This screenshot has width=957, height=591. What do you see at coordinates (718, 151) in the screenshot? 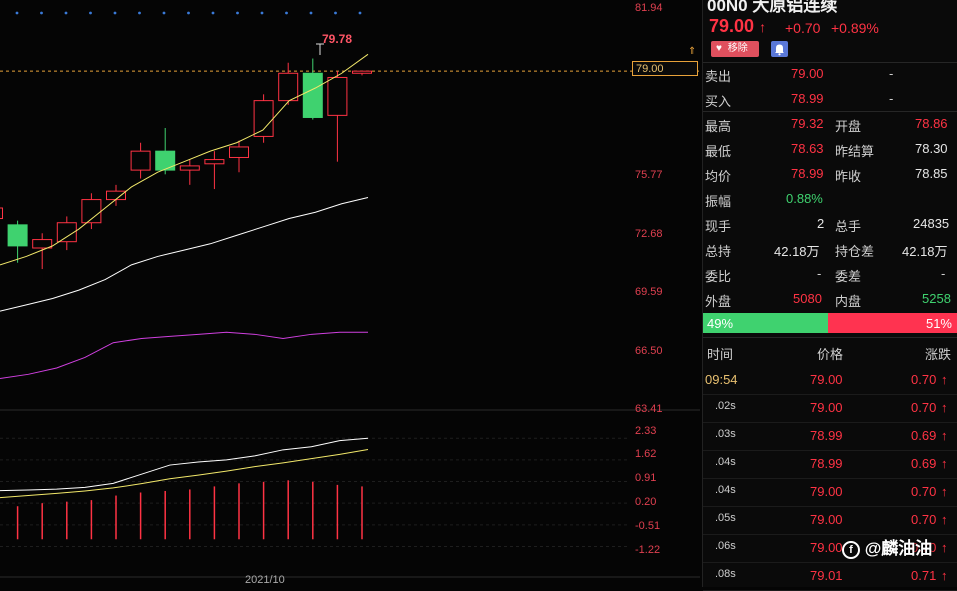
I see `low-label: 最低` at bounding box center [718, 151].